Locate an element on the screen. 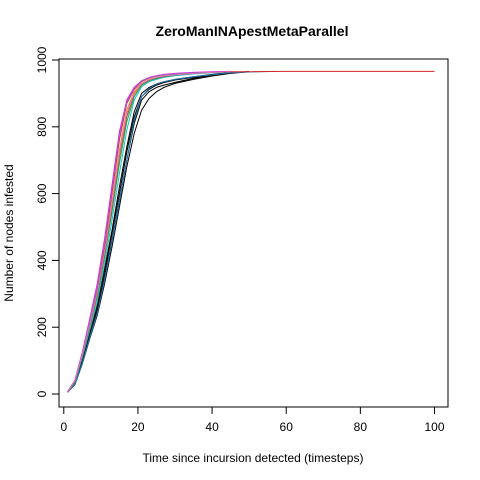  y-tick-label-1: 200 is located at coordinates (42, 327).